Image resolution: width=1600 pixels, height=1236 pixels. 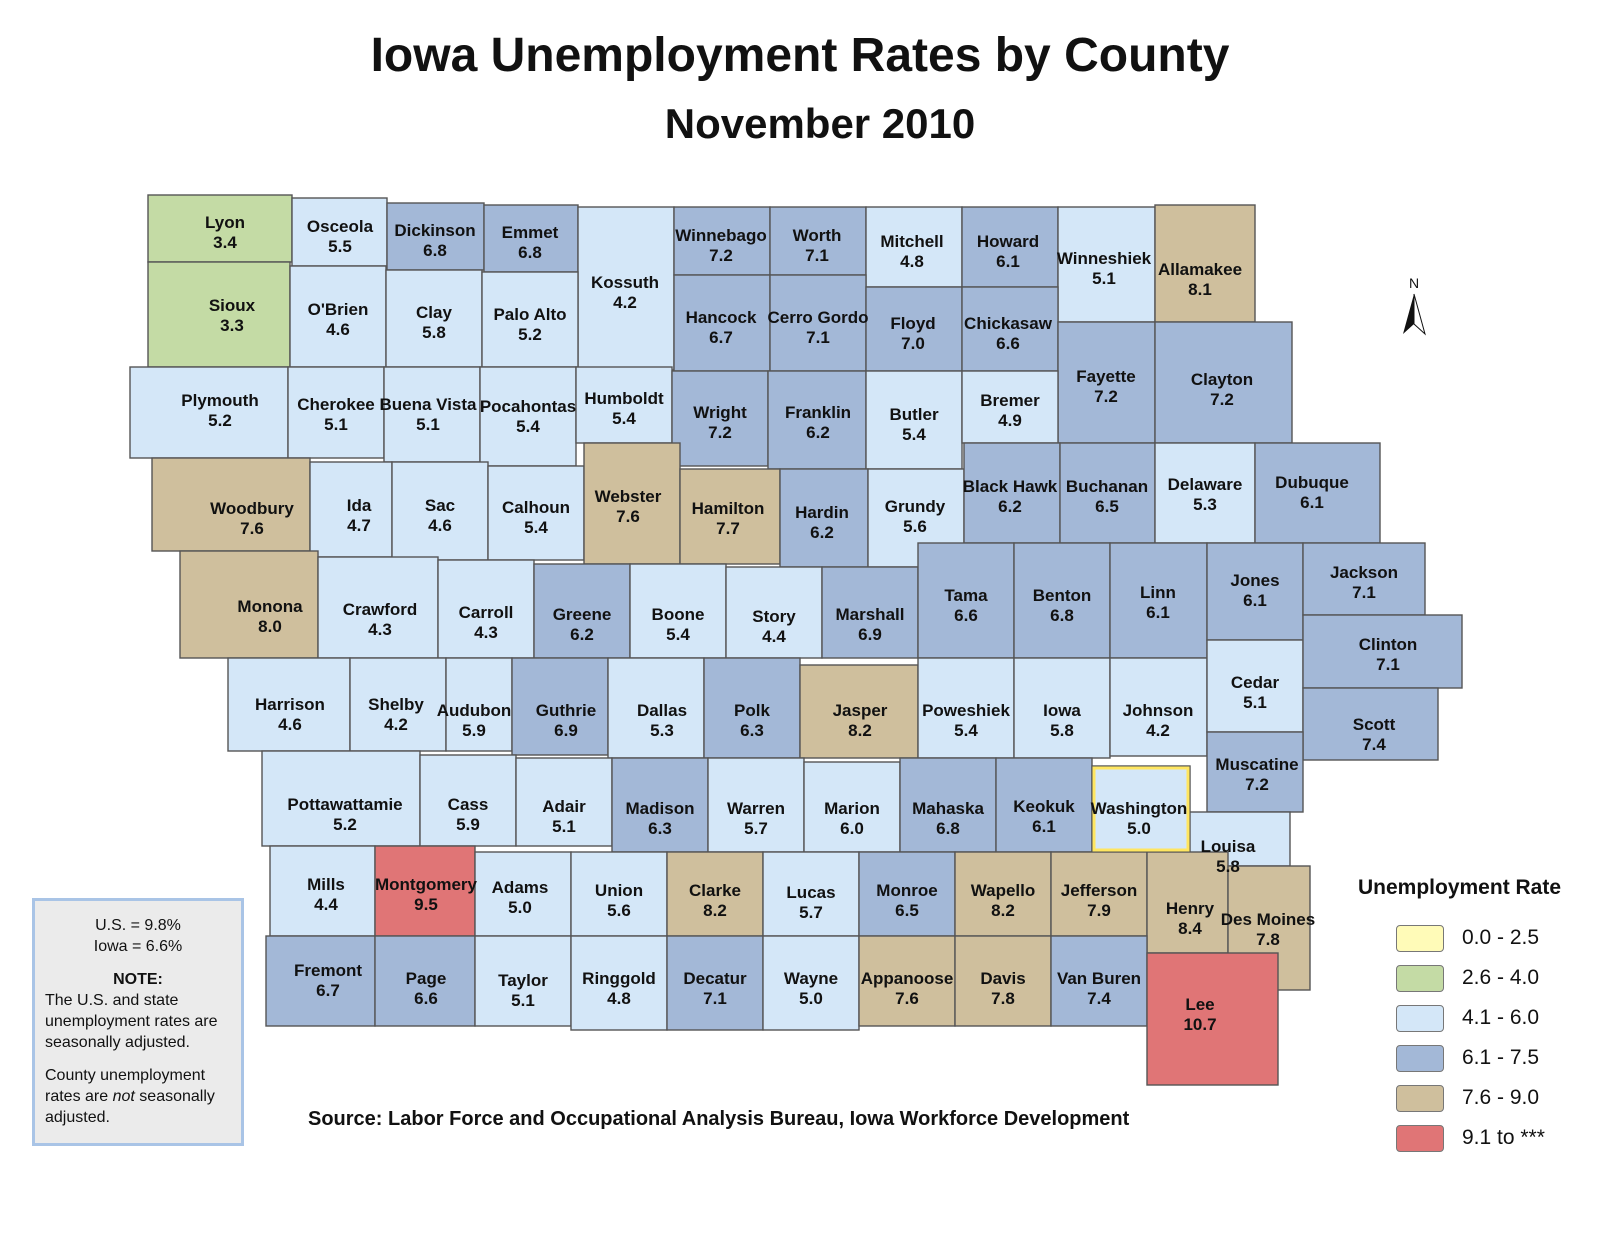 What do you see at coordinates (1062, 730) in the screenshot?
I see `county-rate-iowa: 5.8` at bounding box center [1062, 730].